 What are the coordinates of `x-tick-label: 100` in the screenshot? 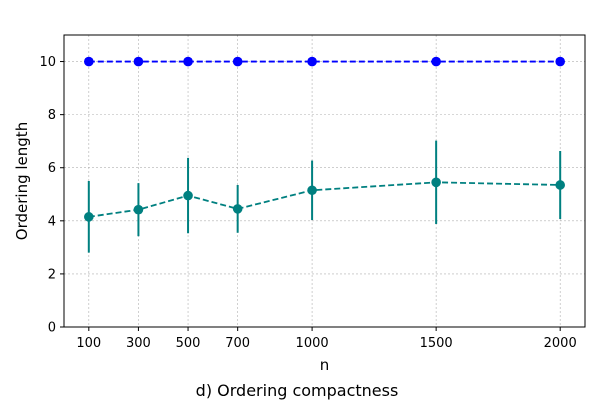 It's located at (88, 343).